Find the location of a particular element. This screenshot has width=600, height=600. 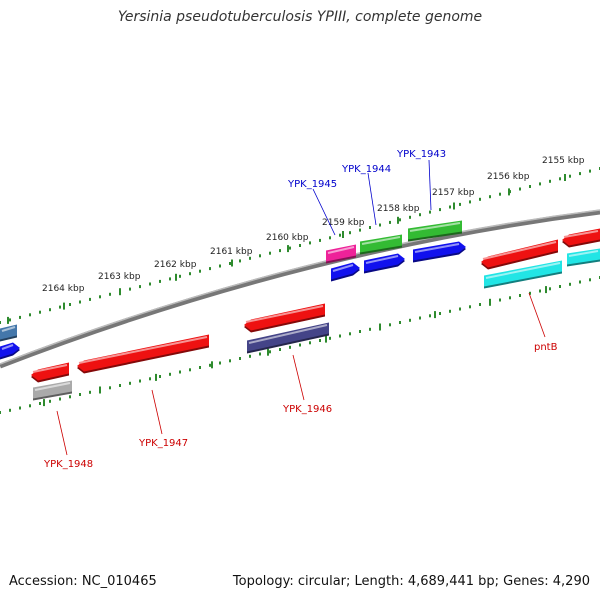

gene-cyan-right is located at coordinates (583, 257).